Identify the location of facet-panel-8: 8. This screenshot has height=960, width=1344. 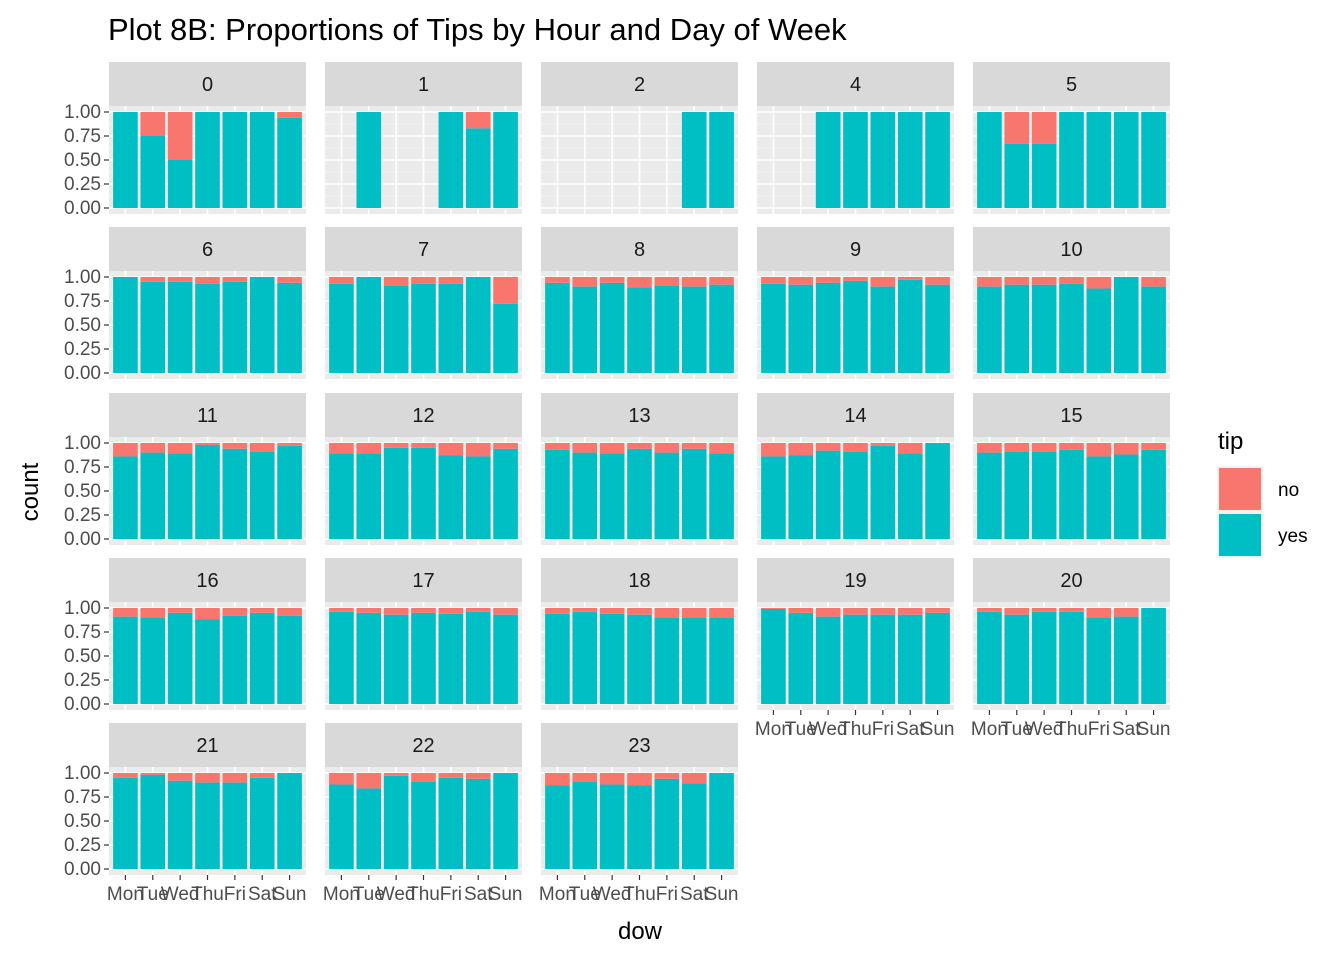
(639, 303).